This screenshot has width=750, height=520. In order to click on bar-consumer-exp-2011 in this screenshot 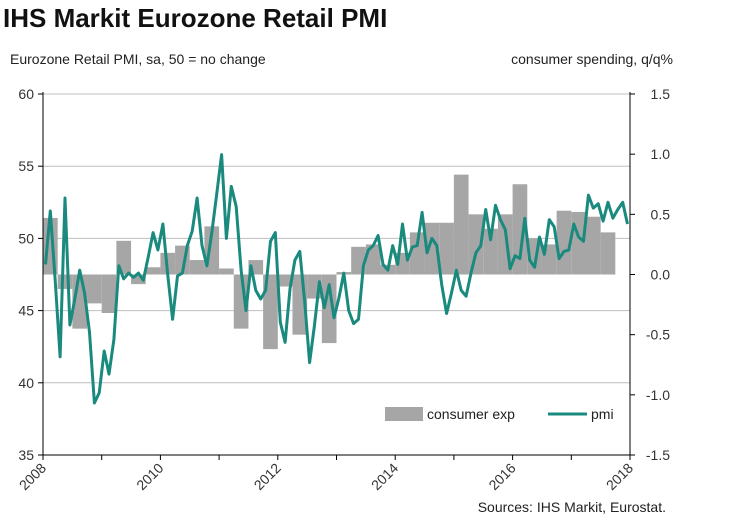, I will do `click(226, 271)`.